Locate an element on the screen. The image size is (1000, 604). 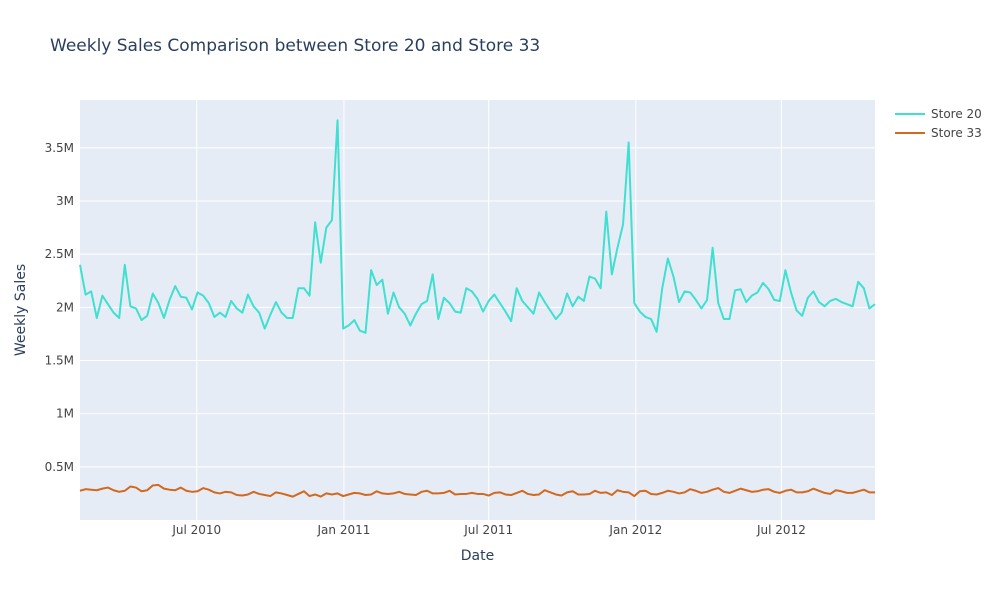
y-tick-label: 2.5M is located at coordinates (59, 254).